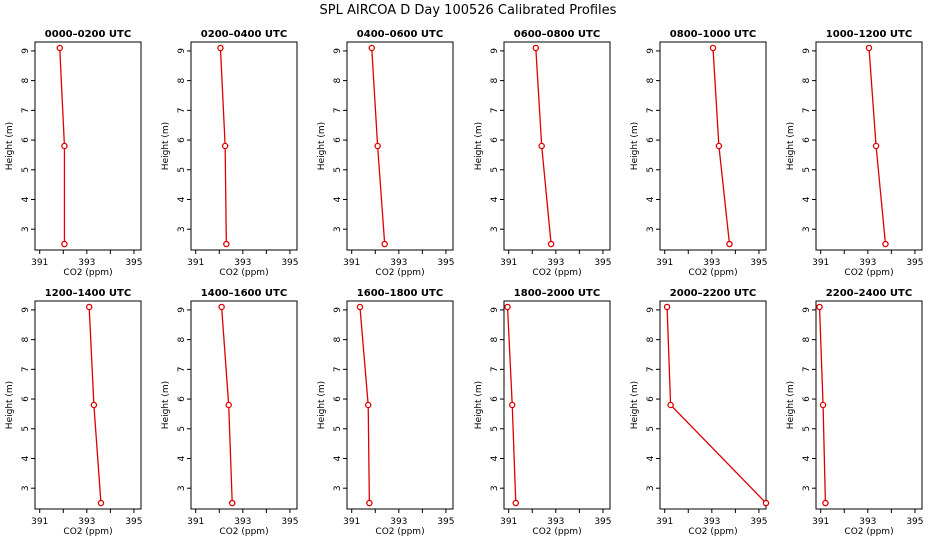  Describe the element at coordinates (244, 34) in the screenshot. I see `panel-title: 0200–0400 UTC` at that location.